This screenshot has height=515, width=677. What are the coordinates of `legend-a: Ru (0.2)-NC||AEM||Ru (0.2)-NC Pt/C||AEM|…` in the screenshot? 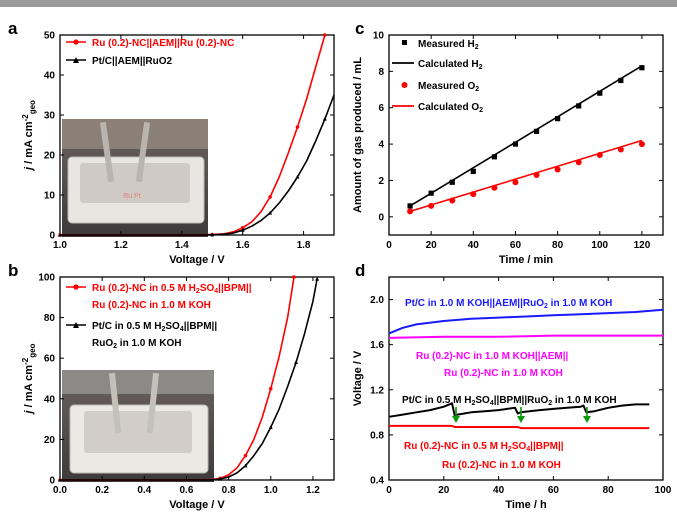 It's located at (150, 52).